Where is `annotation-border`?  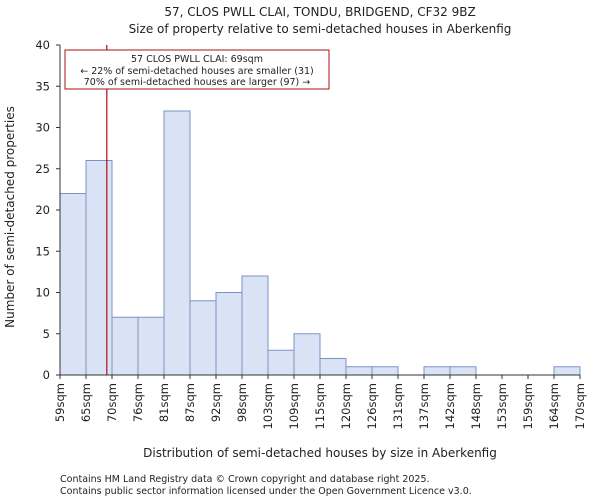
annotation-border is located at coordinates (197, 69).